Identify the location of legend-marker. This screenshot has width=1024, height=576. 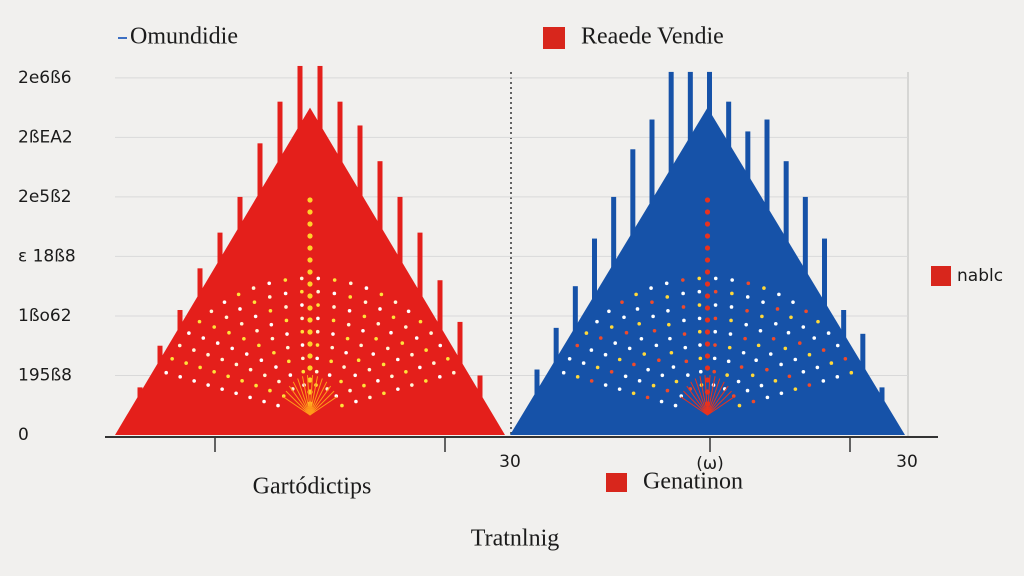
(941, 276).